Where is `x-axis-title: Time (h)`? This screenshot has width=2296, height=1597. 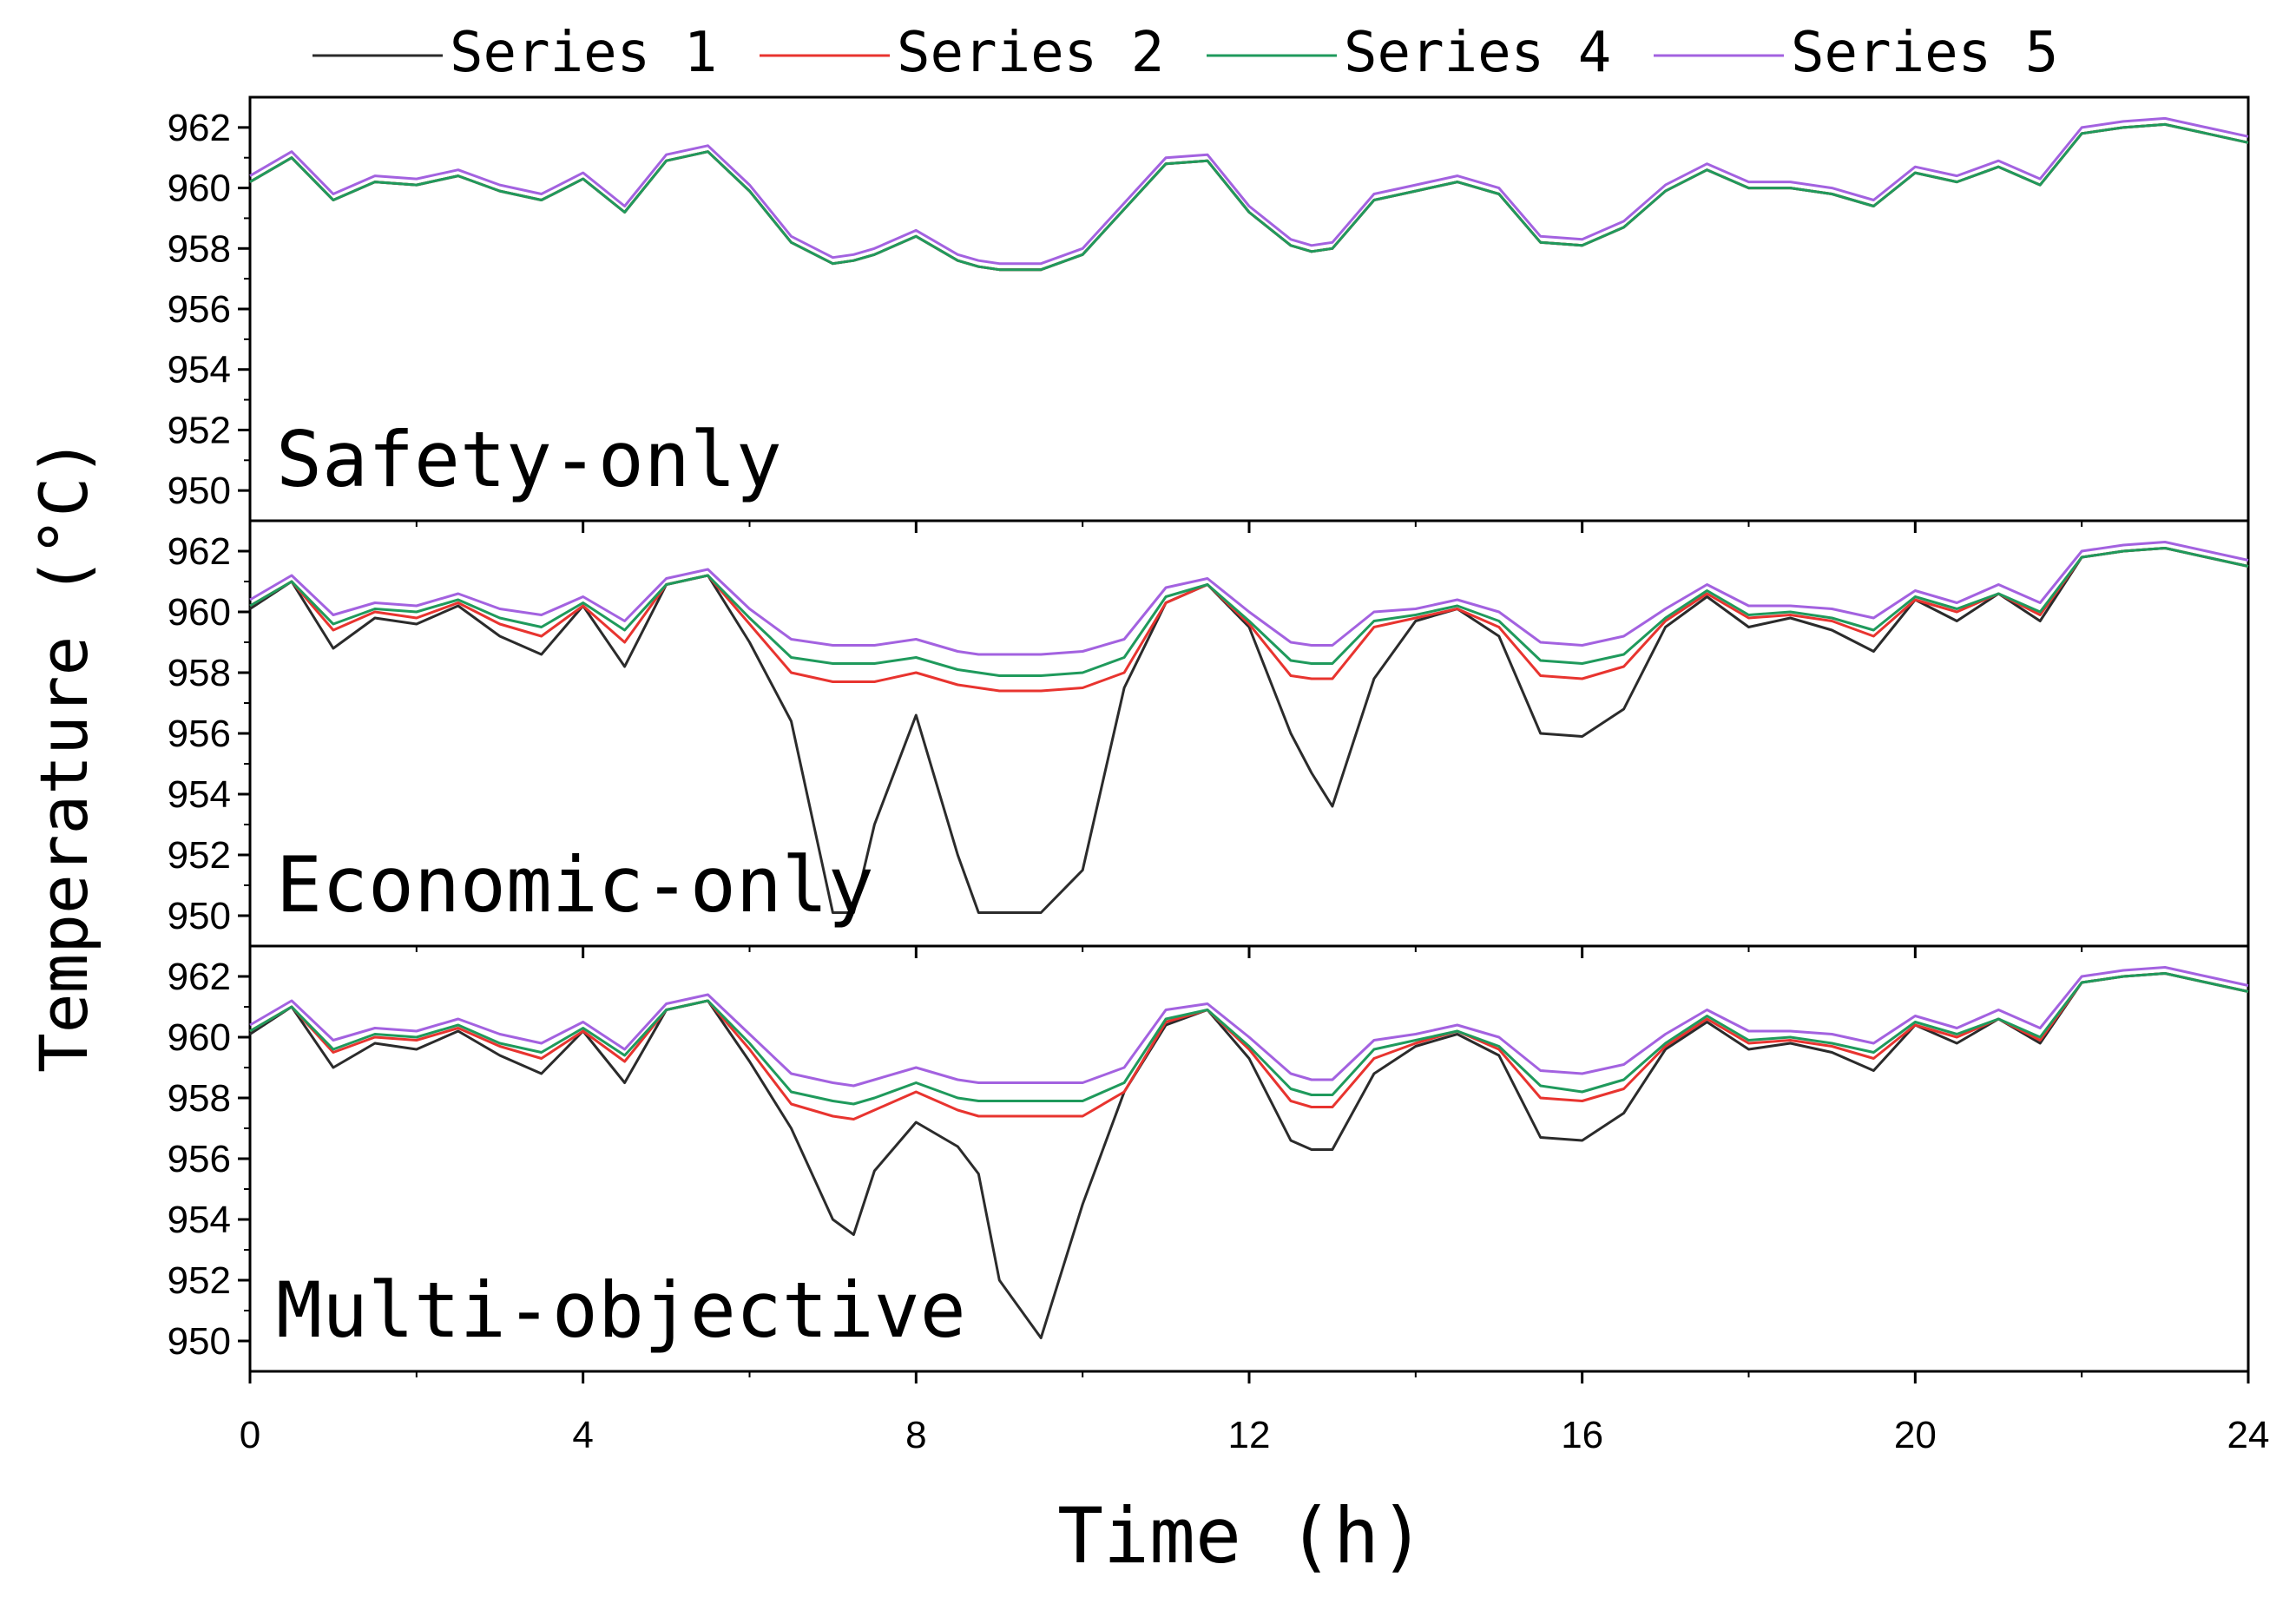
x-axis-title: Time (h) is located at coordinates (1241, 1536).